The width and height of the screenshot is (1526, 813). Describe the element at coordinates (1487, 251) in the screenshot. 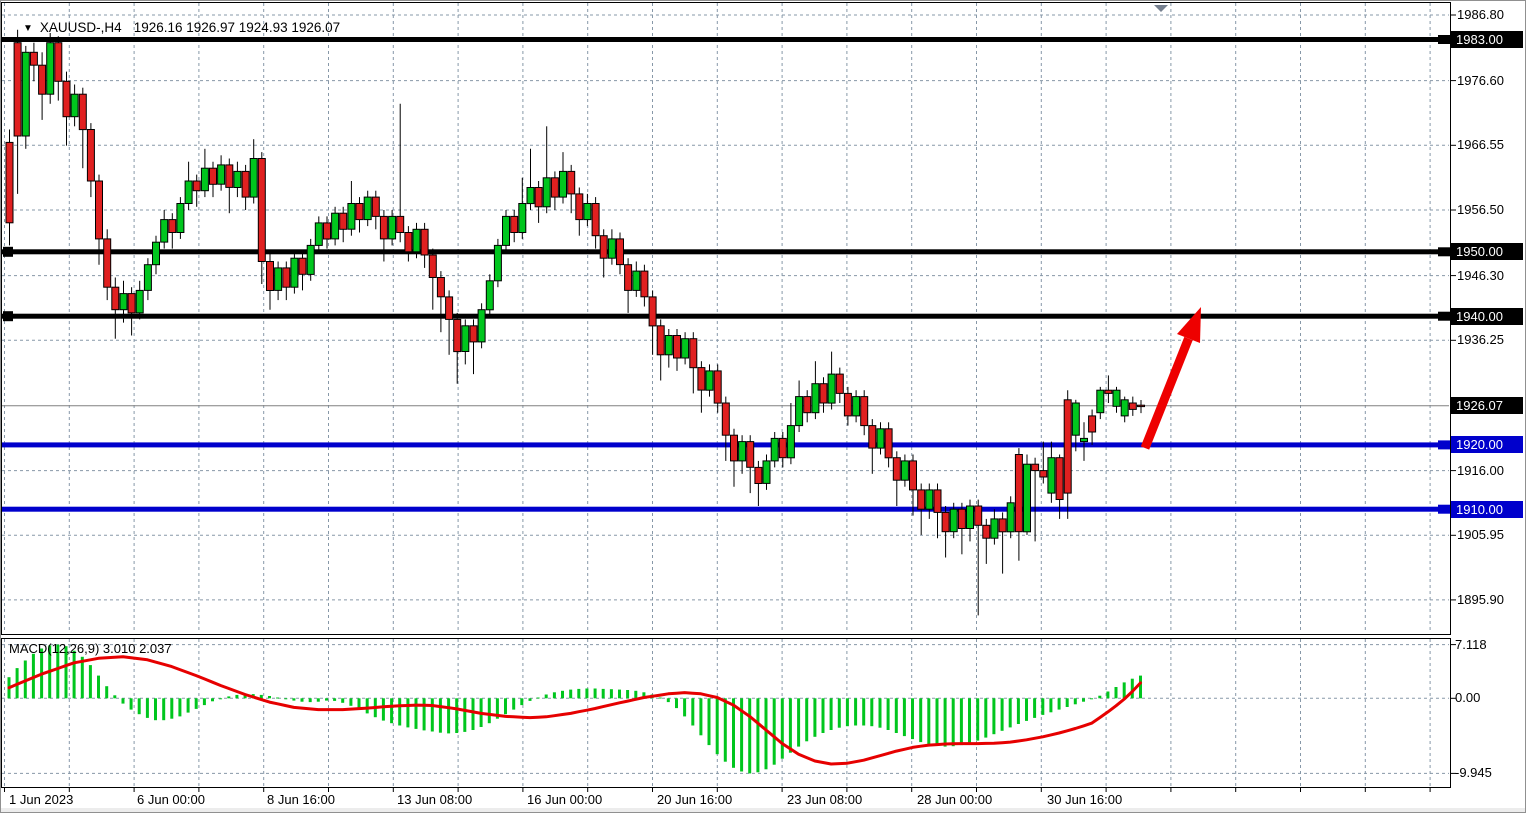

I see `price-line-badge: 1950.00` at that location.